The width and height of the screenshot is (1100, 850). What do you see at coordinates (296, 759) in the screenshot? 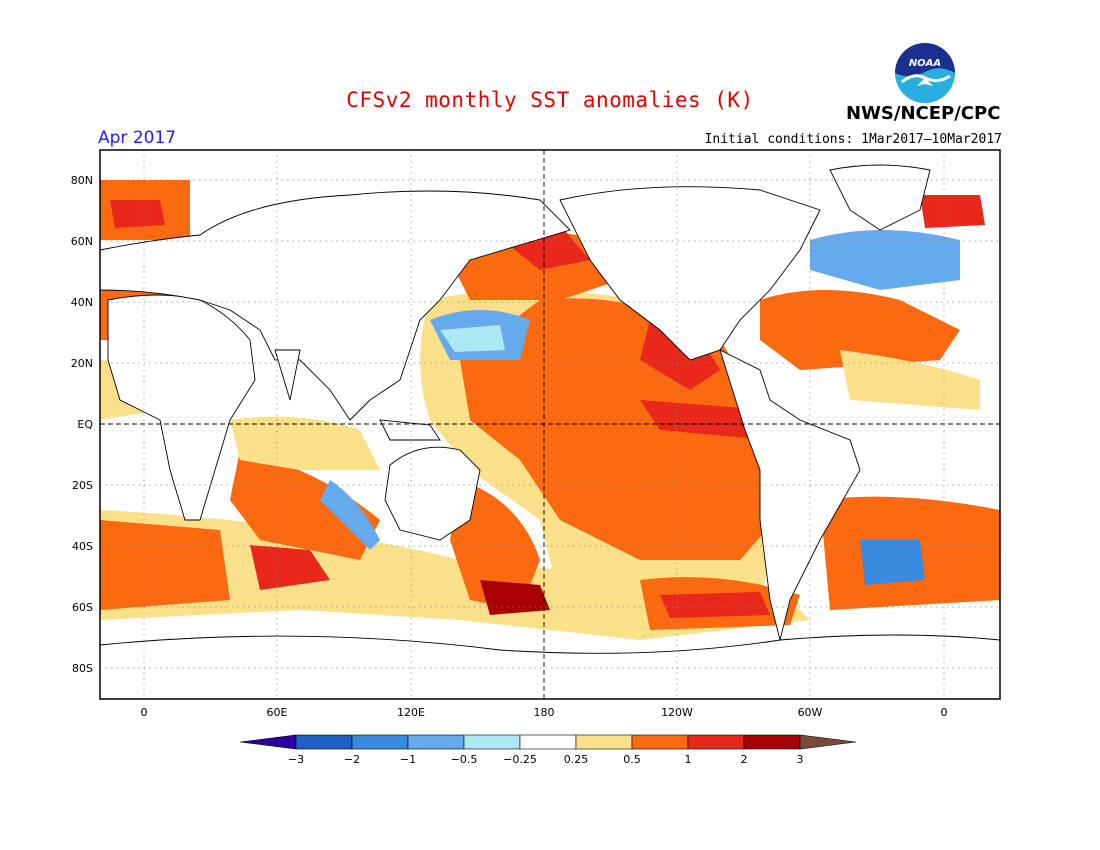
I see `colorbar-label: −3` at bounding box center [296, 759].